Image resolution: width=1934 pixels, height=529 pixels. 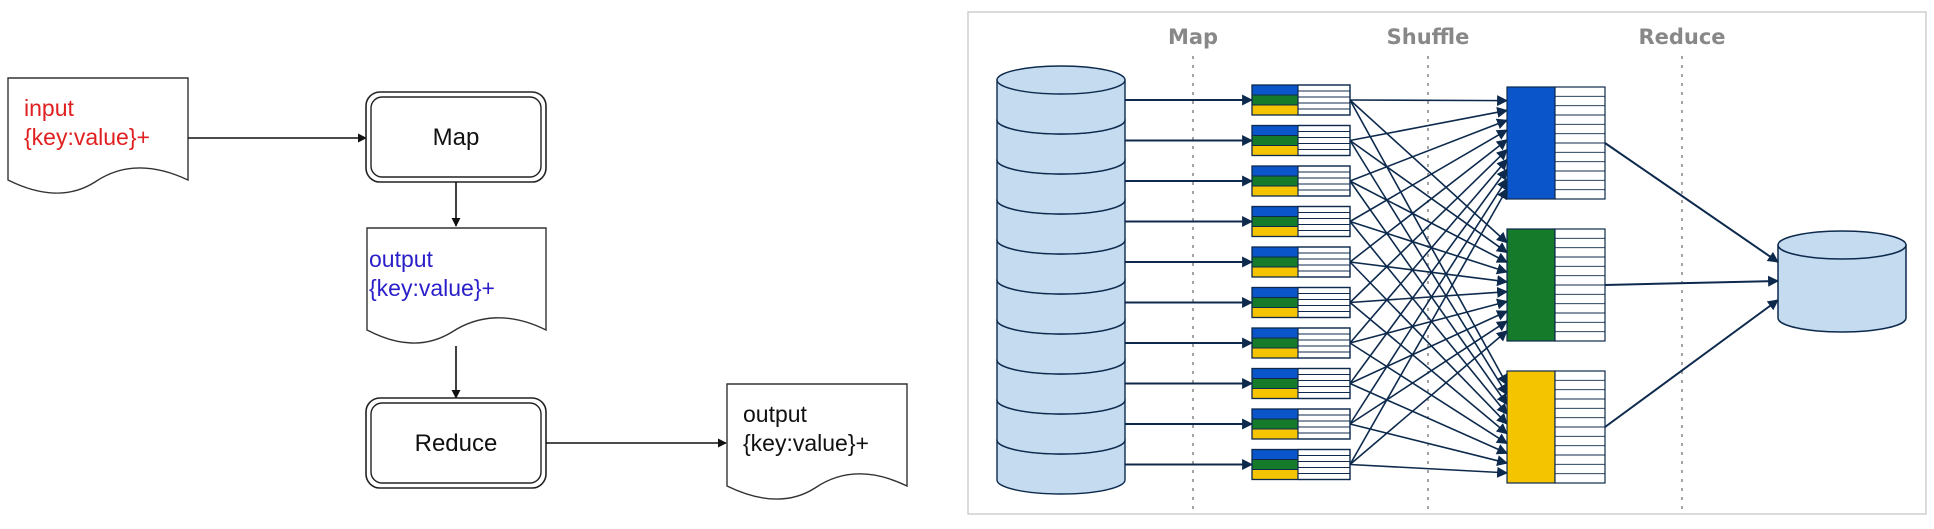 What do you see at coordinates (1301, 282) in the screenshot?
I see `map-task-group` at bounding box center [1301, 282].